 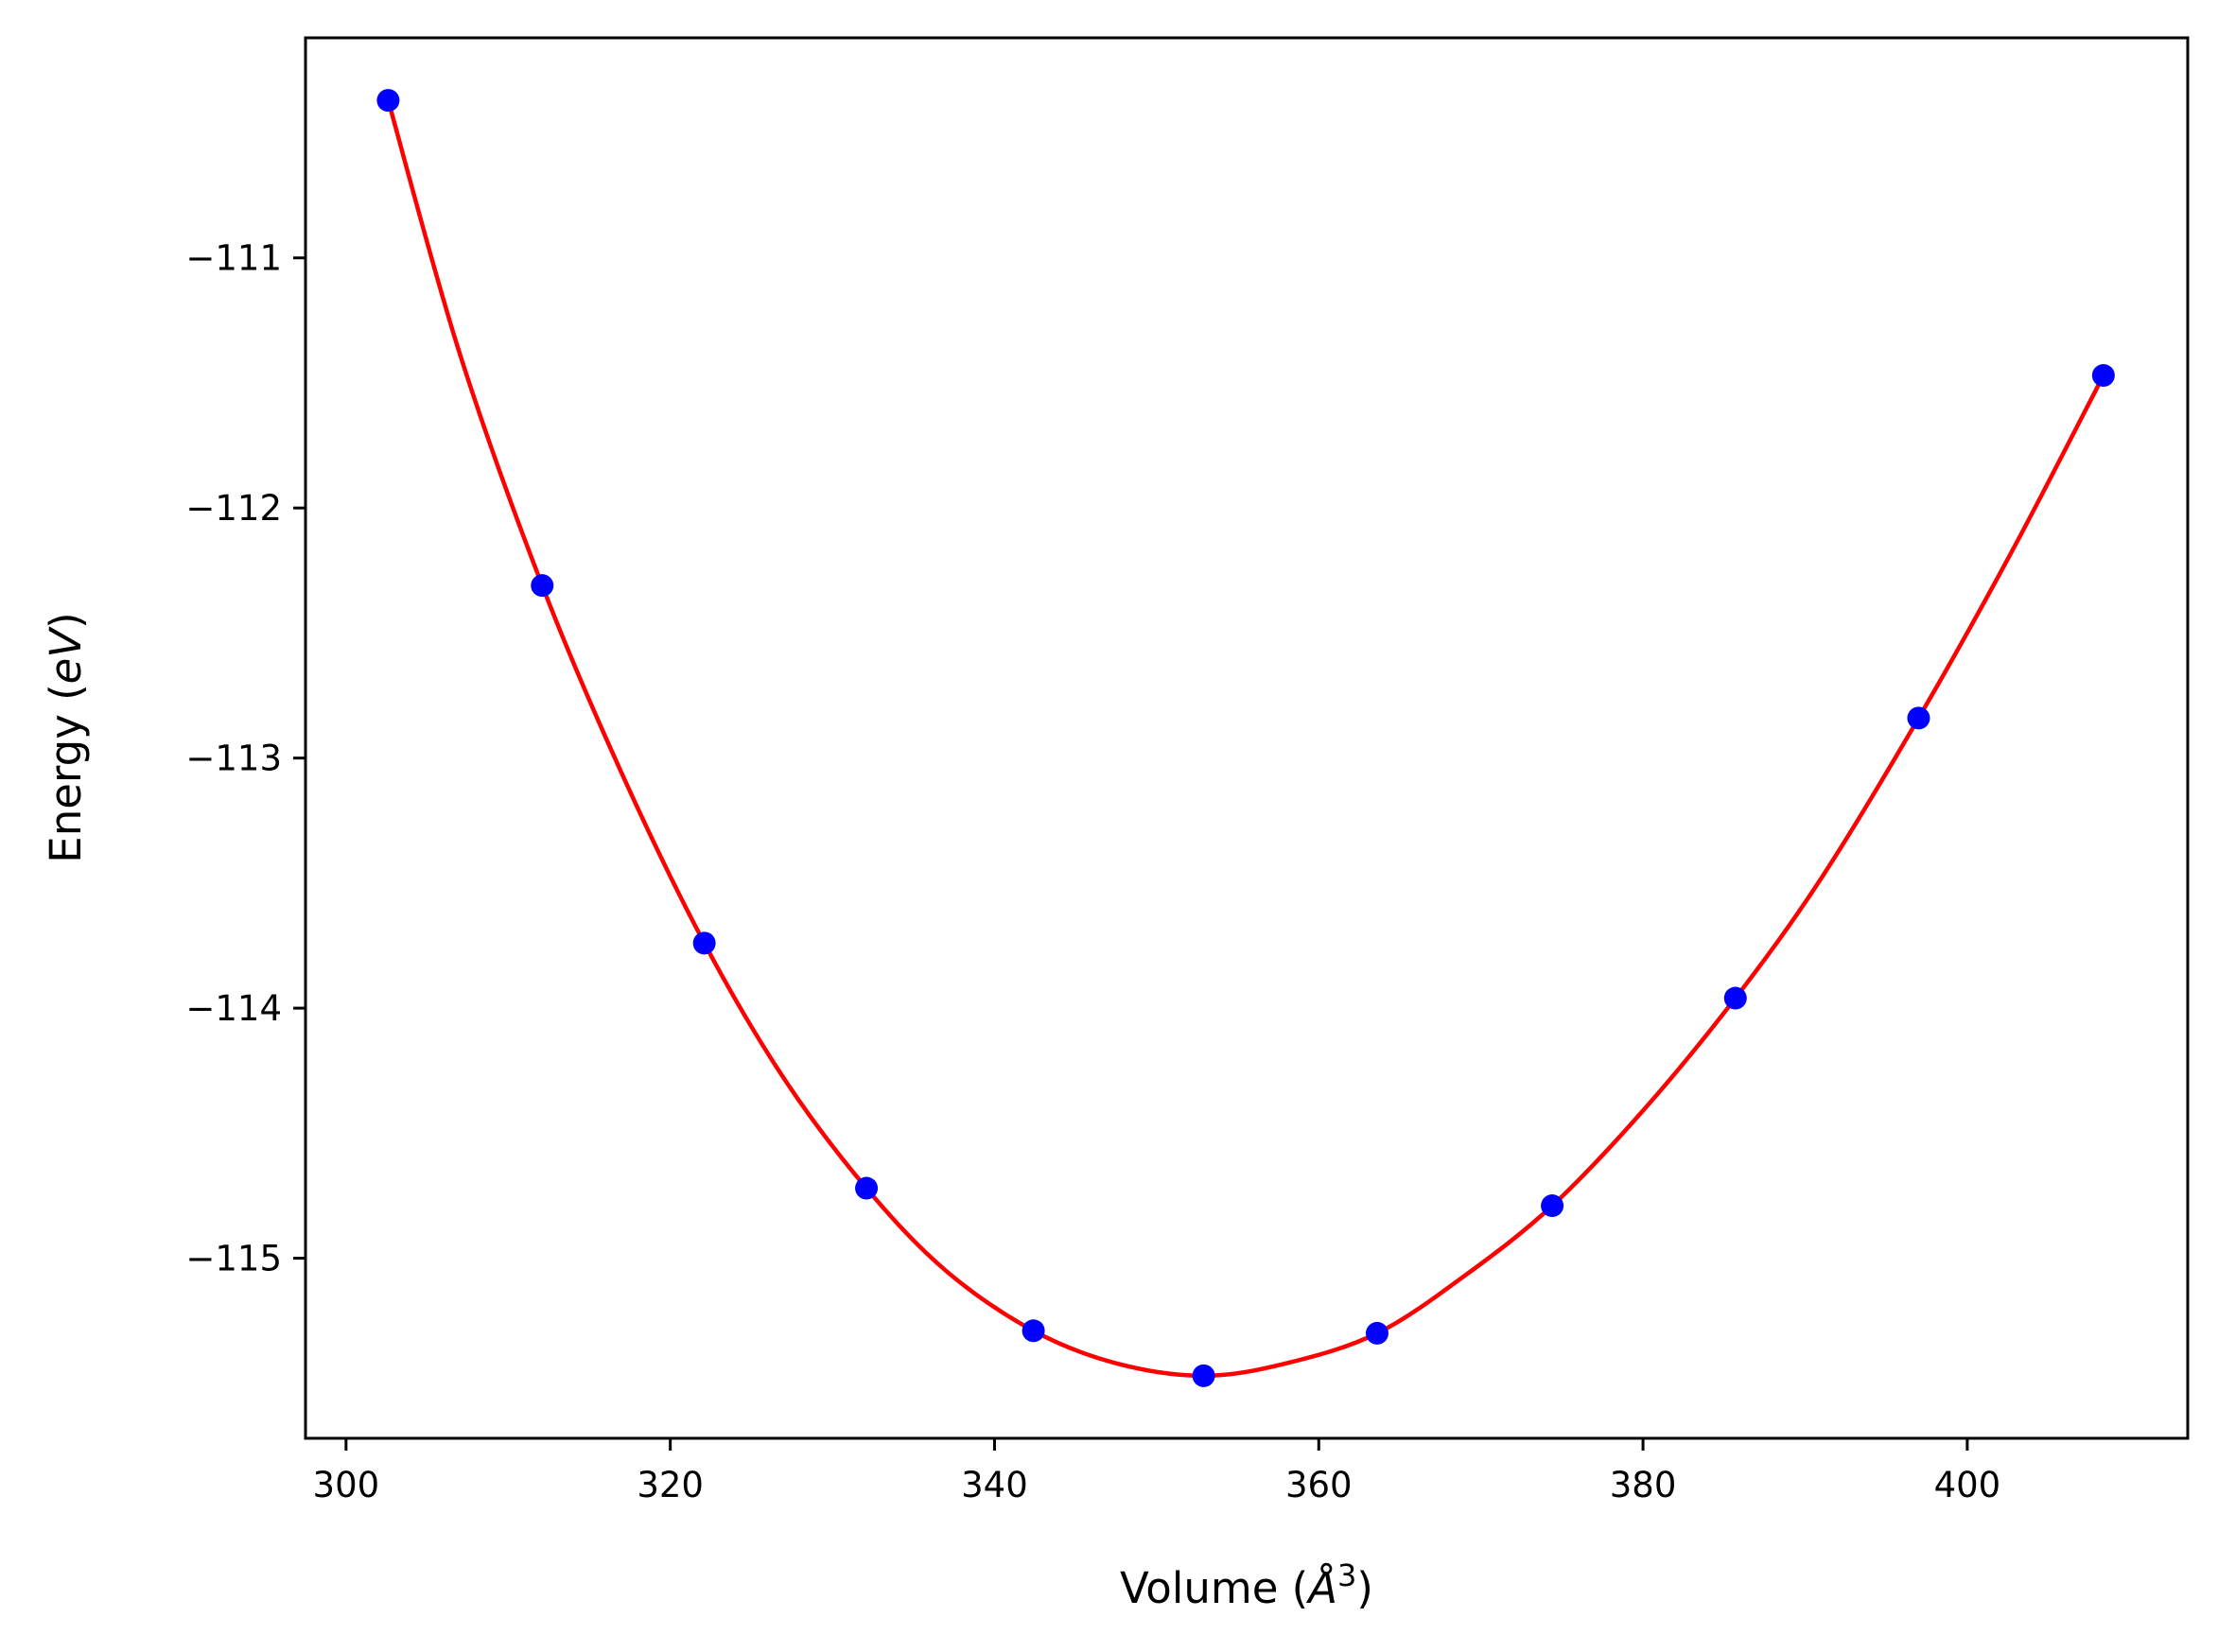 What do you see at coordinates (233, 259) in the screenshot?
I see `y-tick-label: −111` at bounding box center [233, 259].